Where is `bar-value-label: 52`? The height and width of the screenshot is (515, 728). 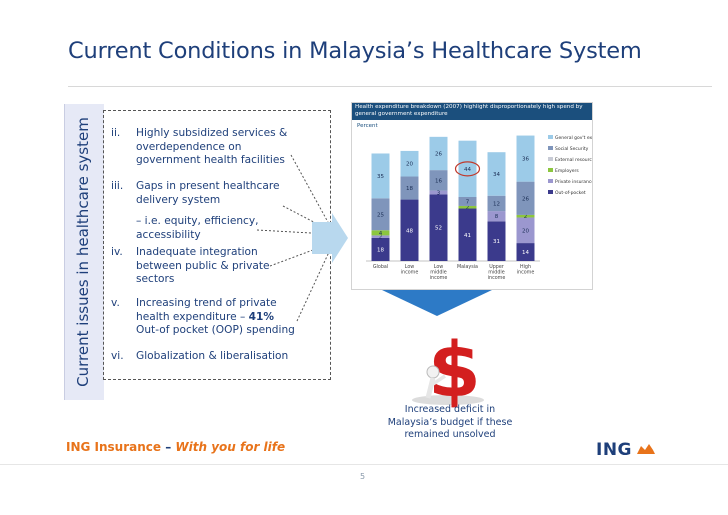
bar-value-label: 52 is located at coordinates (438, 229).